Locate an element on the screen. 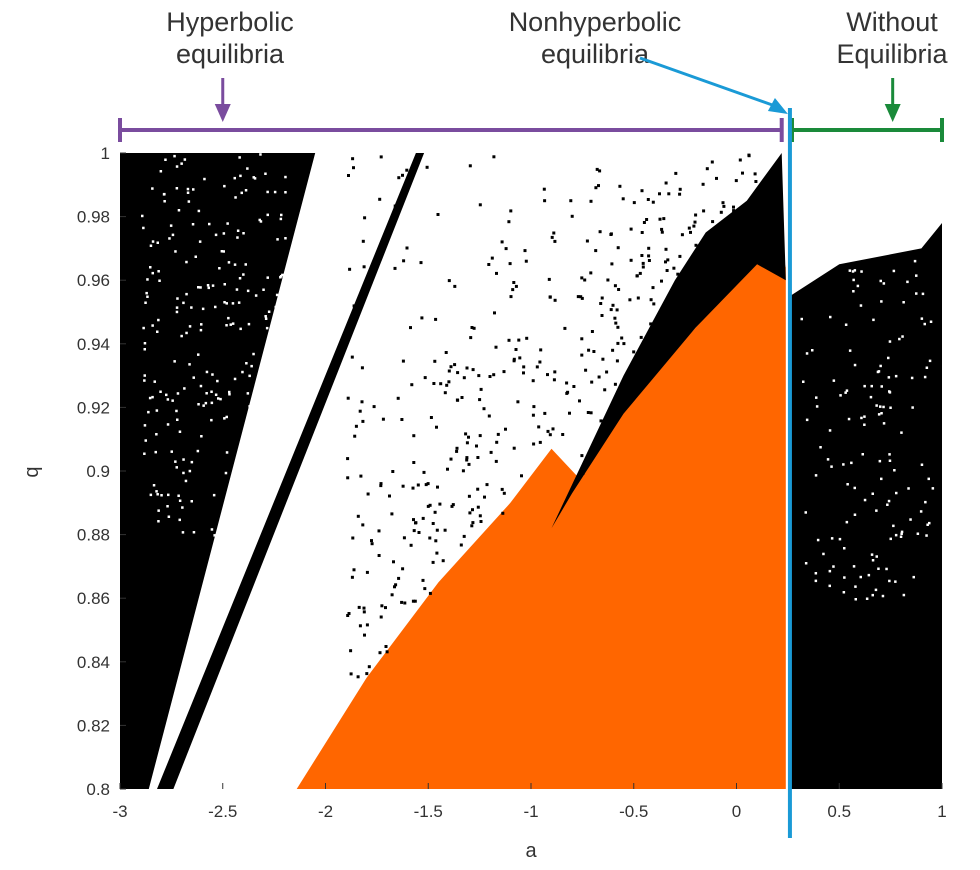 This screenshot has width=980, height=870. y-tick-label-8: 0.96 is located at coordinates (93, 280).